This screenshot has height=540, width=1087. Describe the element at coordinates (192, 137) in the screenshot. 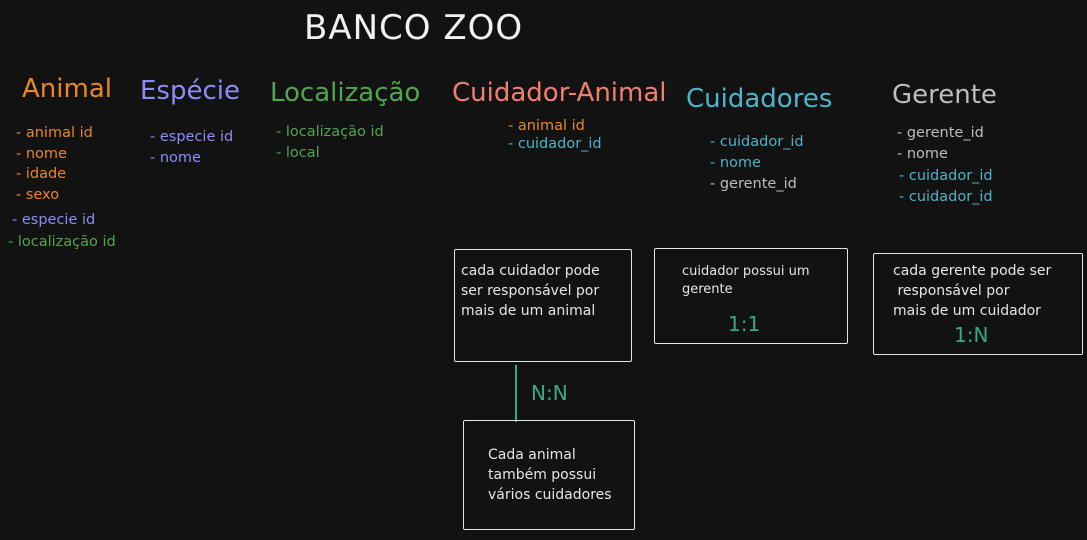

I see `attr-especie-id: - especie id` at that location.